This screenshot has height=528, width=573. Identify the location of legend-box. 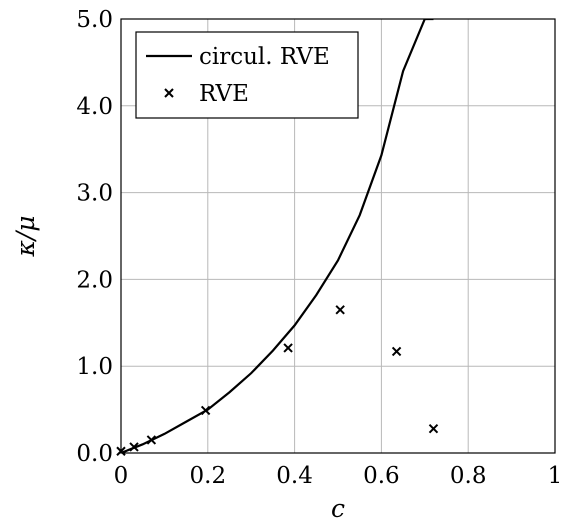
(247, 75).